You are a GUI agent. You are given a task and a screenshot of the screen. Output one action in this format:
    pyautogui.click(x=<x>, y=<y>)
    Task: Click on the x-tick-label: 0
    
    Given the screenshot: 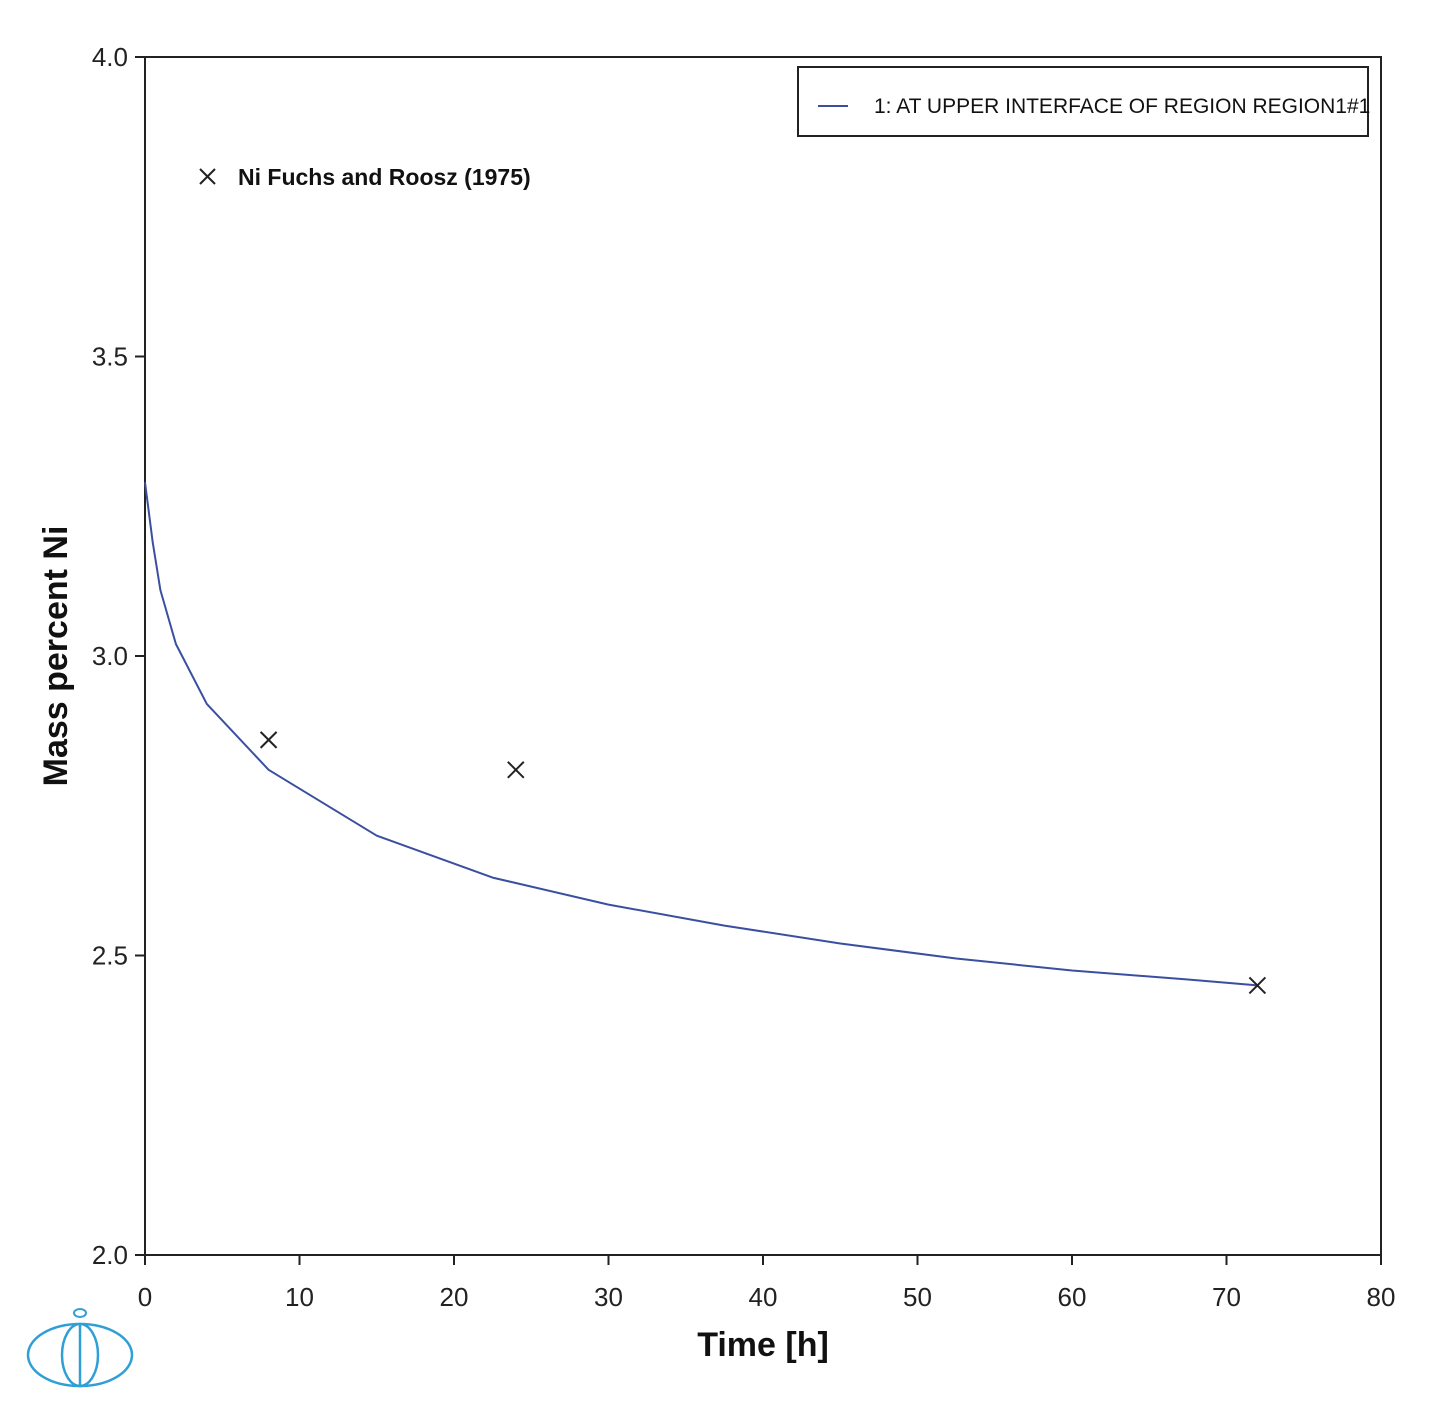 What is the action you would take?
    pyautogui.click(x=145, y=1297)
    